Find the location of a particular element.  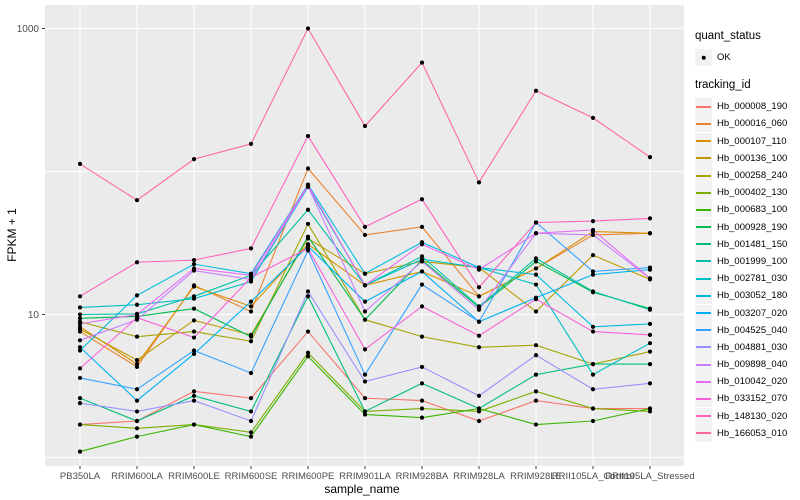

legend-item: Hb_000107_110 is located at coordinates (747, 141).